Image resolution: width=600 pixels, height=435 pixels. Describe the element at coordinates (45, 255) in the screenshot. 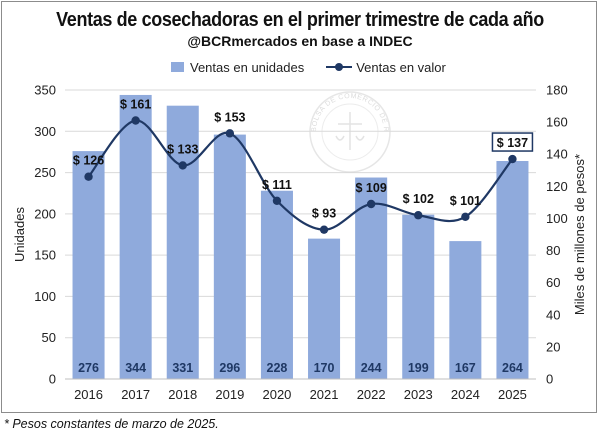

I see `y-tick-label: 150` at that location.